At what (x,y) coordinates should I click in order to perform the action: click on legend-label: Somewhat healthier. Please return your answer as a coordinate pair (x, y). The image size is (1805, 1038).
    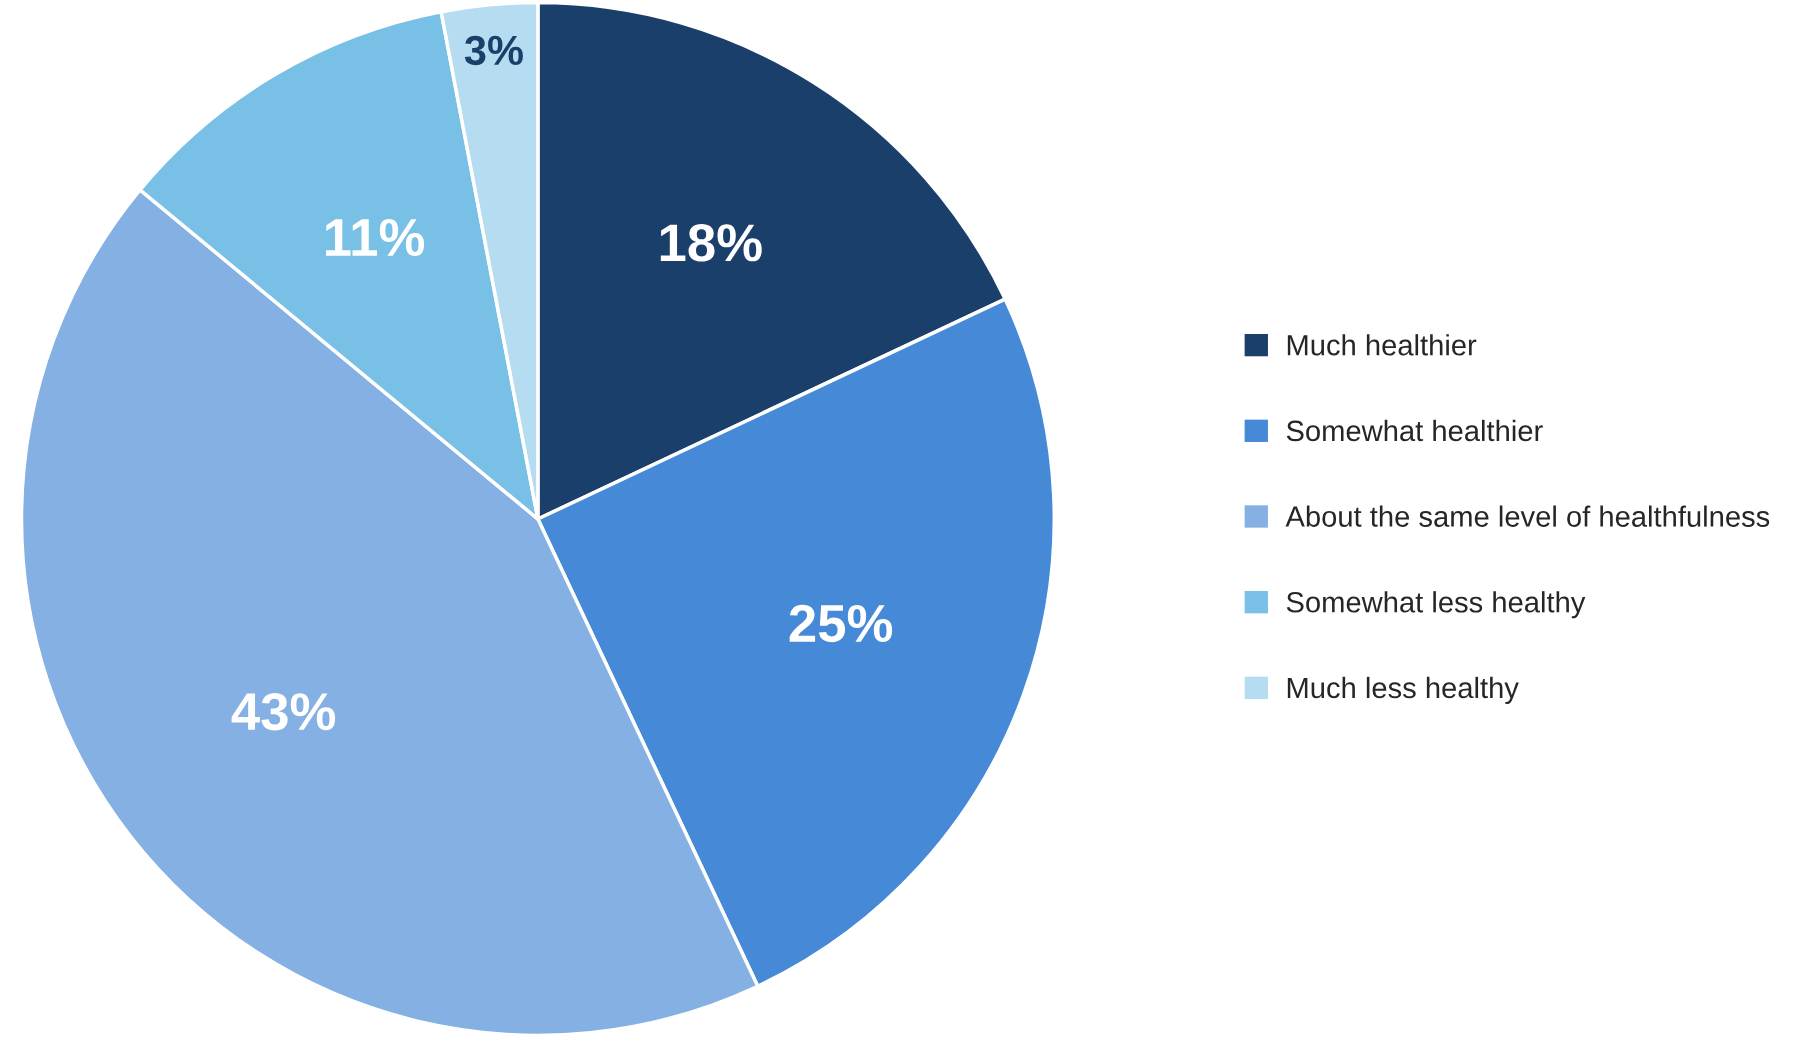
    Looking at the image, I should click on (1414, 430).